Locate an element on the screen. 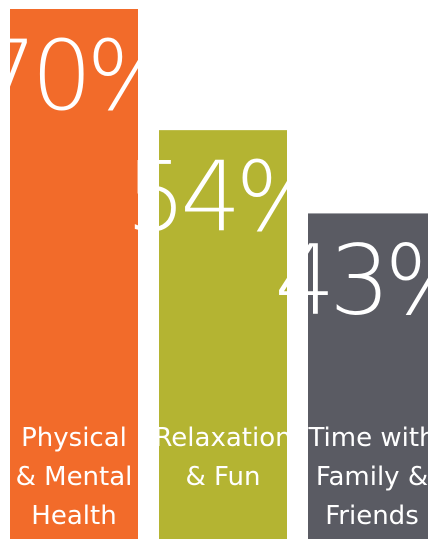 The height and width of the screenshot is (539, 428). bar-value-label-2: 43% is located at coordinates (351, 280).